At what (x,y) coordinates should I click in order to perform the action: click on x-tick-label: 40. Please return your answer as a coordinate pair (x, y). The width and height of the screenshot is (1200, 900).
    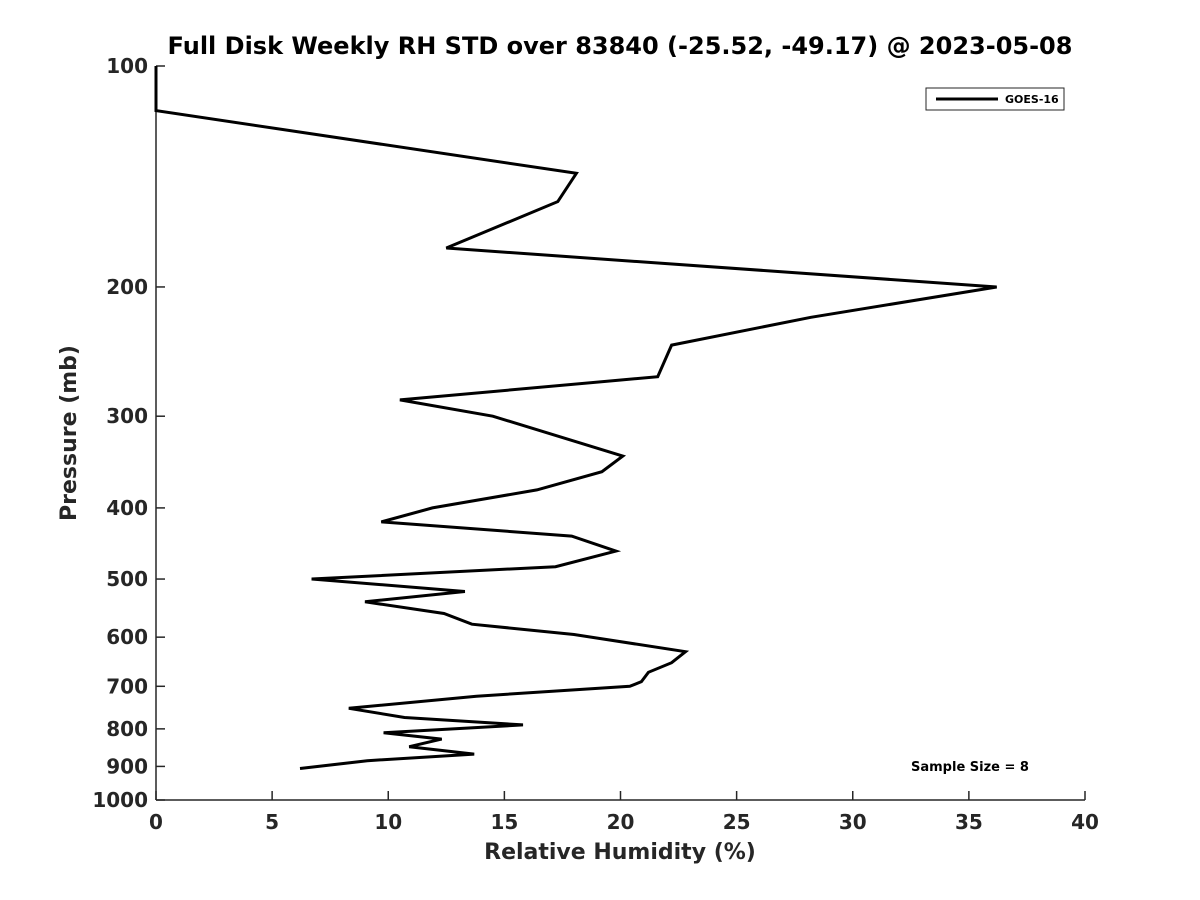
    Looking at the image, I should click on (1085, 822).